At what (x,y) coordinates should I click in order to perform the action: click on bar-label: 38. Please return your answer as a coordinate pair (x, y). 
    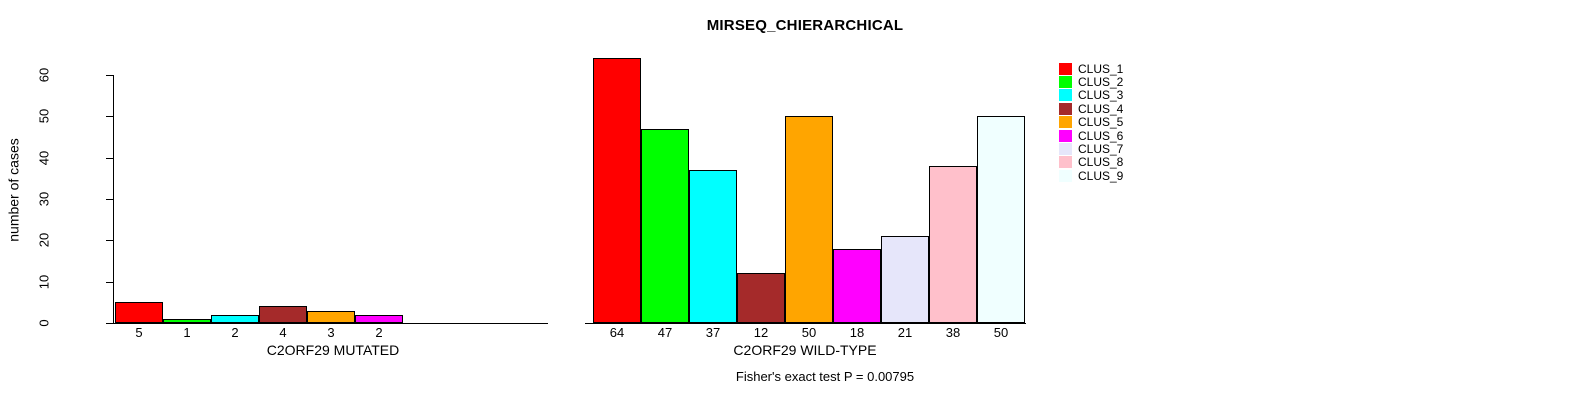
    Looking at the image, I should click on (953, 332).